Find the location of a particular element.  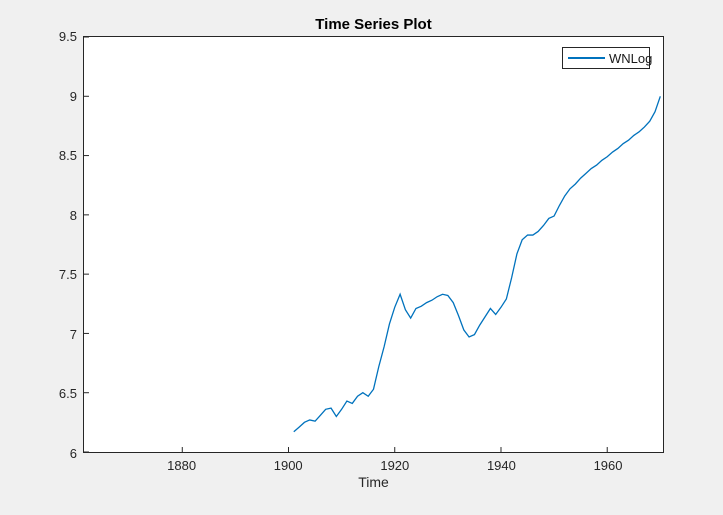

x-tick-label: 1940 is located at coordinates (501, 465).